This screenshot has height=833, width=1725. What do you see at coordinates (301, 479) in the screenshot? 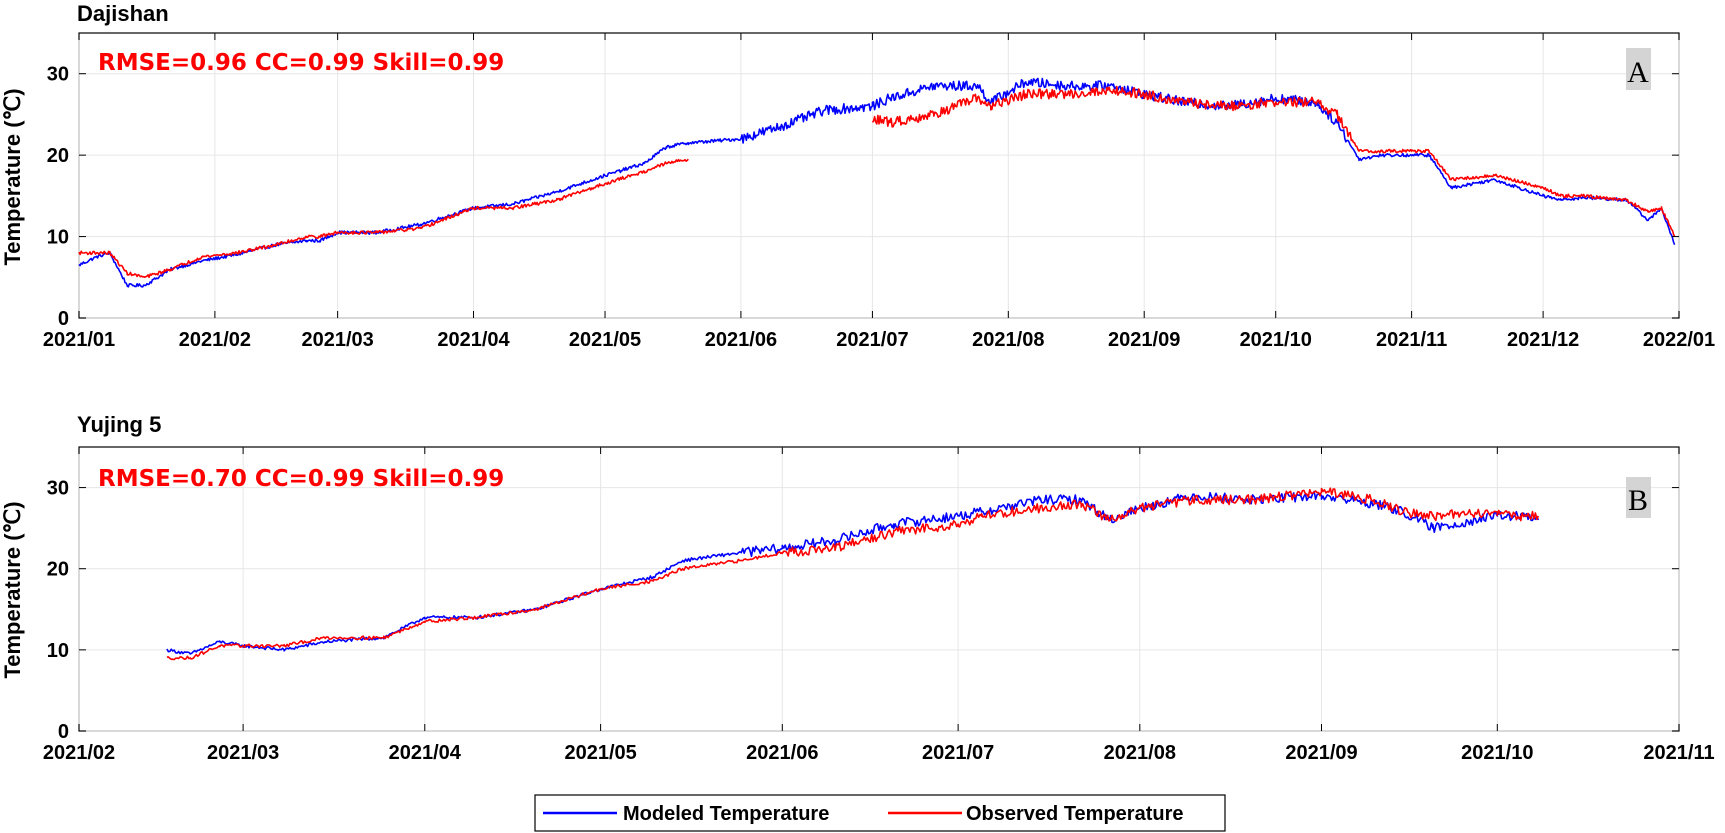
I see `metrics-text: RMSE=0.70 CC=0.99 Skill=0.99` at bounding box center [301, 479].